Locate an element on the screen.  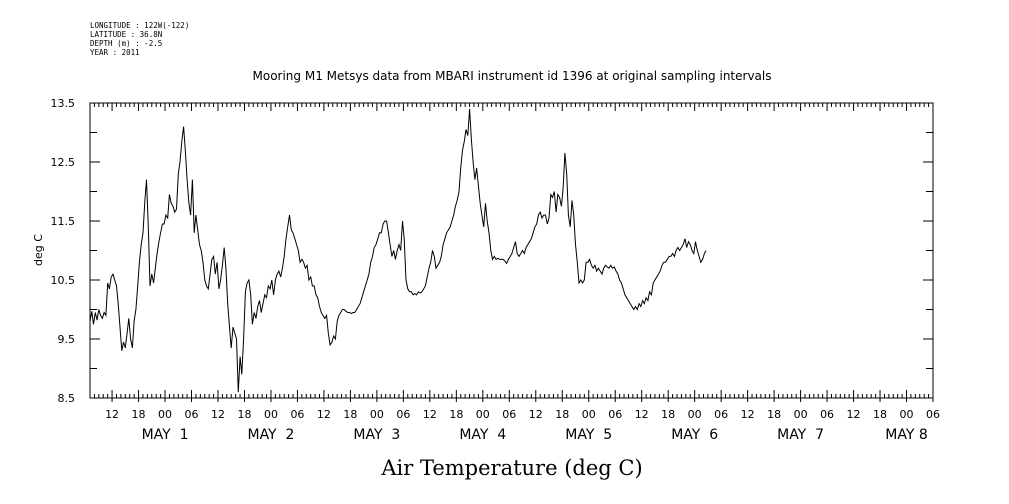
x-day-label: MAY 4 is located at coordinates (482, 435).